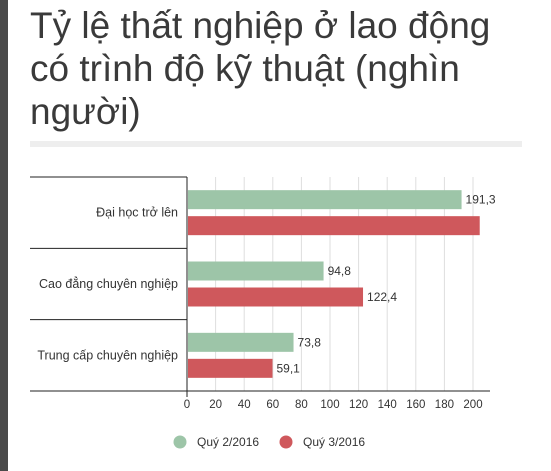 The image size is (551, 471). What do you see at coordinates (137, 213) in the screenshot?
I see `category-label: Đại học trở lên` at bounding box center [137, 213].